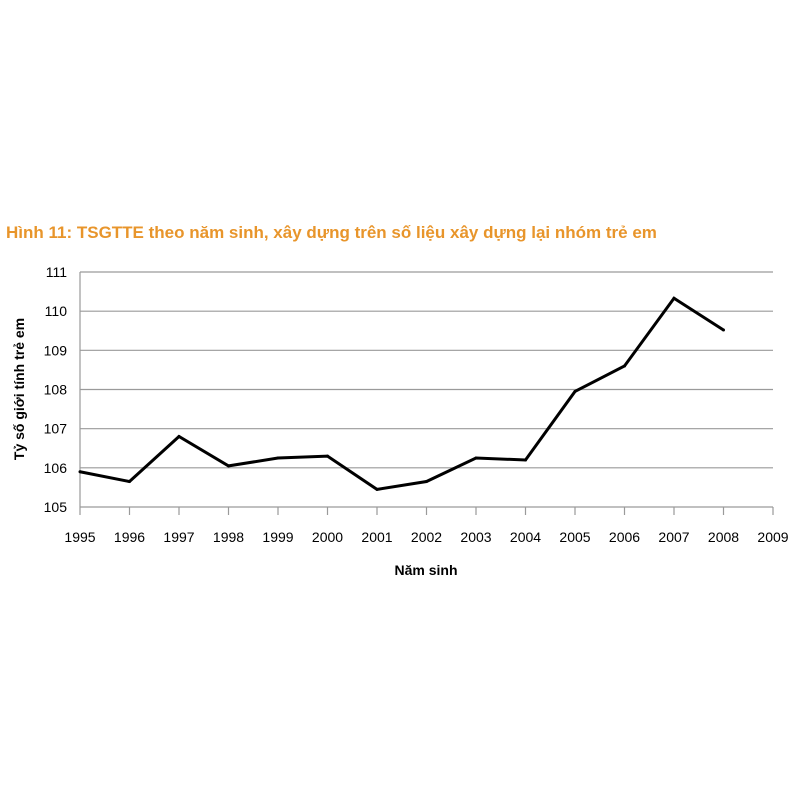 This screenshot has height=800, width=800. I want to click on y-tick-labels: 105 106 107 108 109 110 111, so click(56, 389).